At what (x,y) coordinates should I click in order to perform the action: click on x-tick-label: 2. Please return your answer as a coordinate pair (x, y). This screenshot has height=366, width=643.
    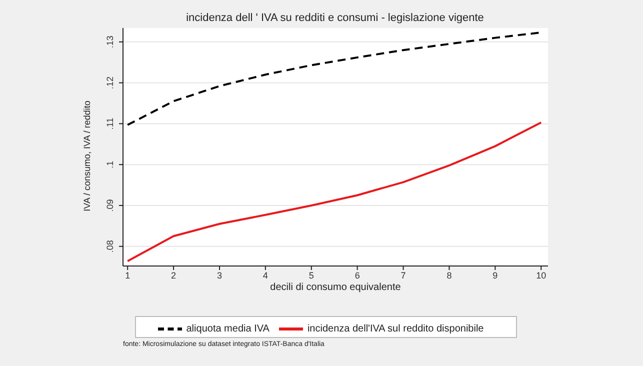
    Looking at the image, I should click on (173, 275).